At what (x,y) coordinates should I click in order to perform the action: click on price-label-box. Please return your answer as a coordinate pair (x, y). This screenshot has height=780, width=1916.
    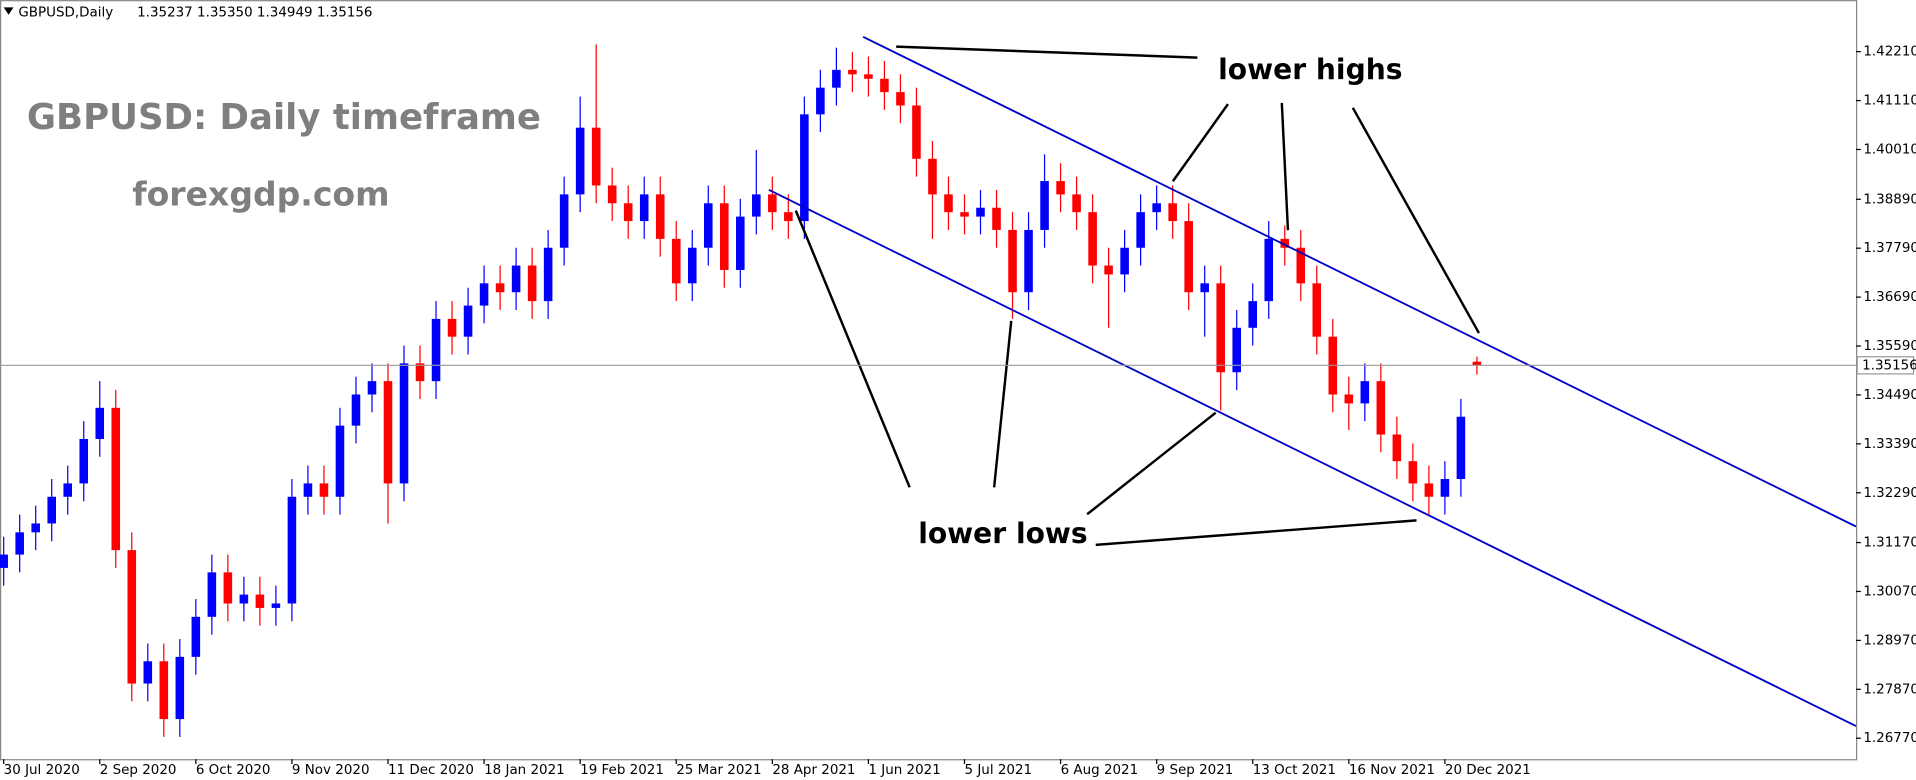
    Looking at the image, I should click on (1885, 365).